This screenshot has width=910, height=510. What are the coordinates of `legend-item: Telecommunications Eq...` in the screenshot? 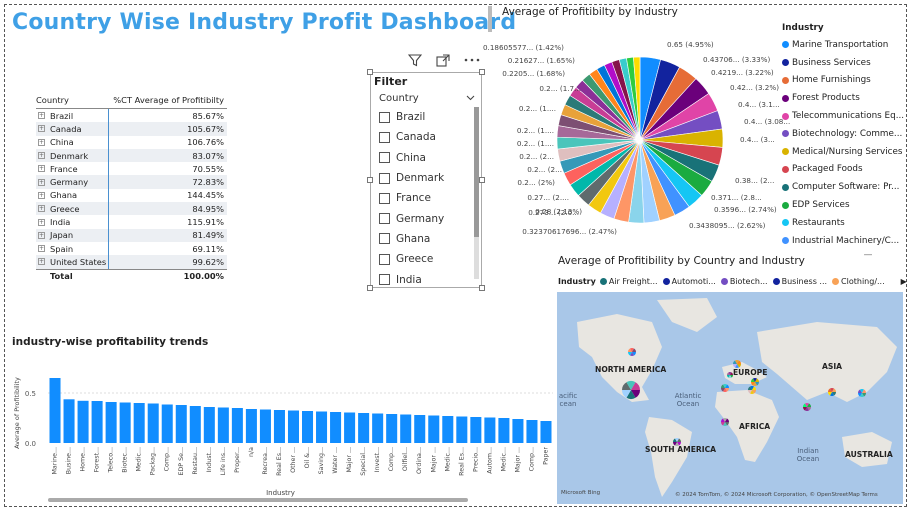 It's located at (843, 116).